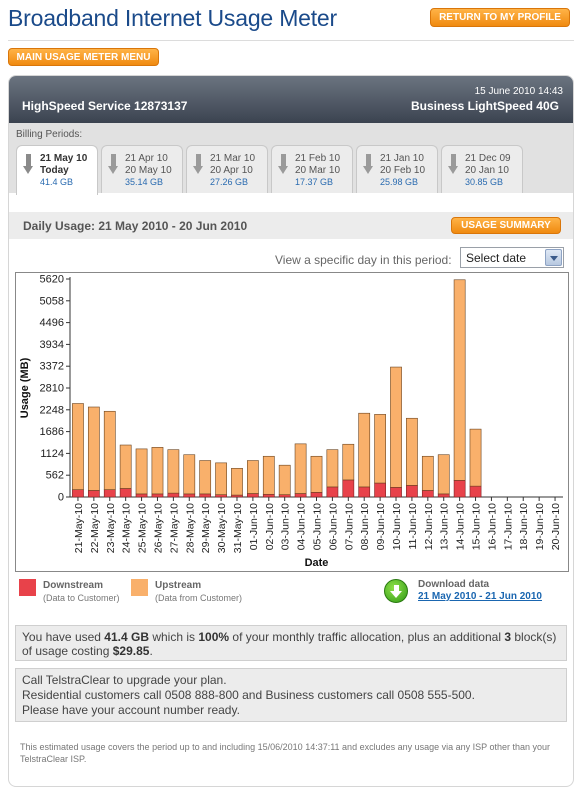 This screenshot has height=797, width=582. I want to click on date-select: Select date, so click(512, 257).